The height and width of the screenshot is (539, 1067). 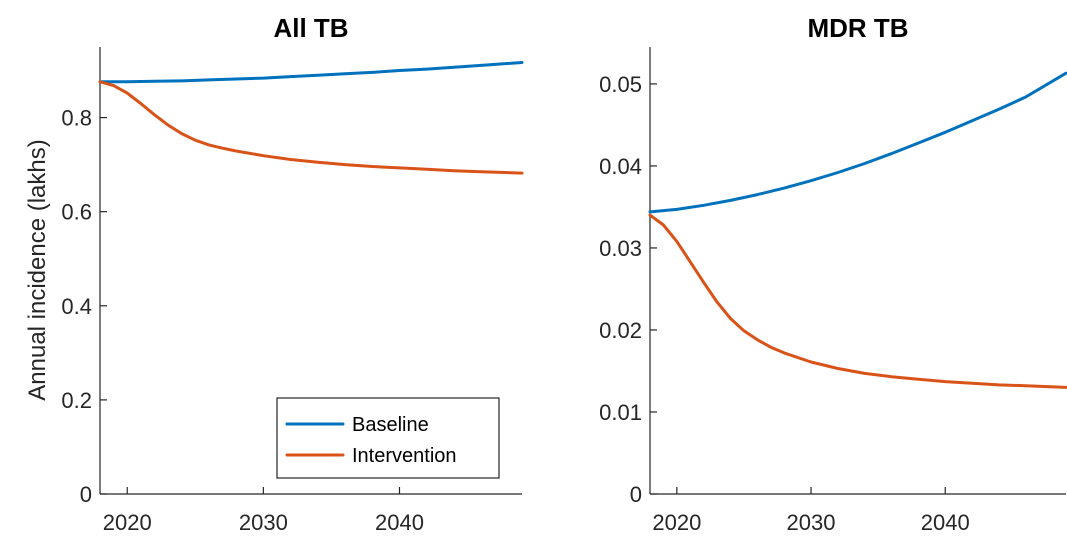 I want to click on y-tick-label: 0.2, so click(x=76, y=400).